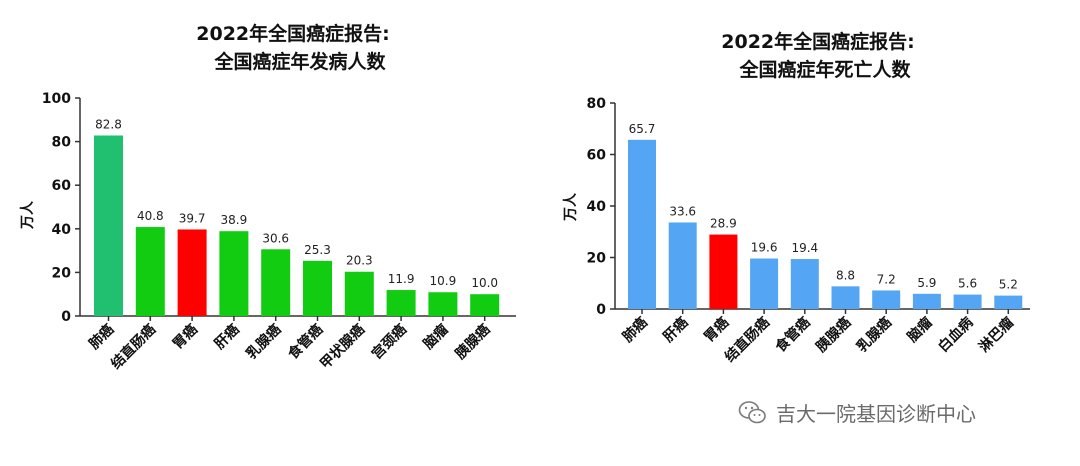 This screenshot has height=466, width=1080. What do you see at coordinates (723, 224) in the screenshot?
I see `data-label: 28.9` at bounding box center [723, 224].